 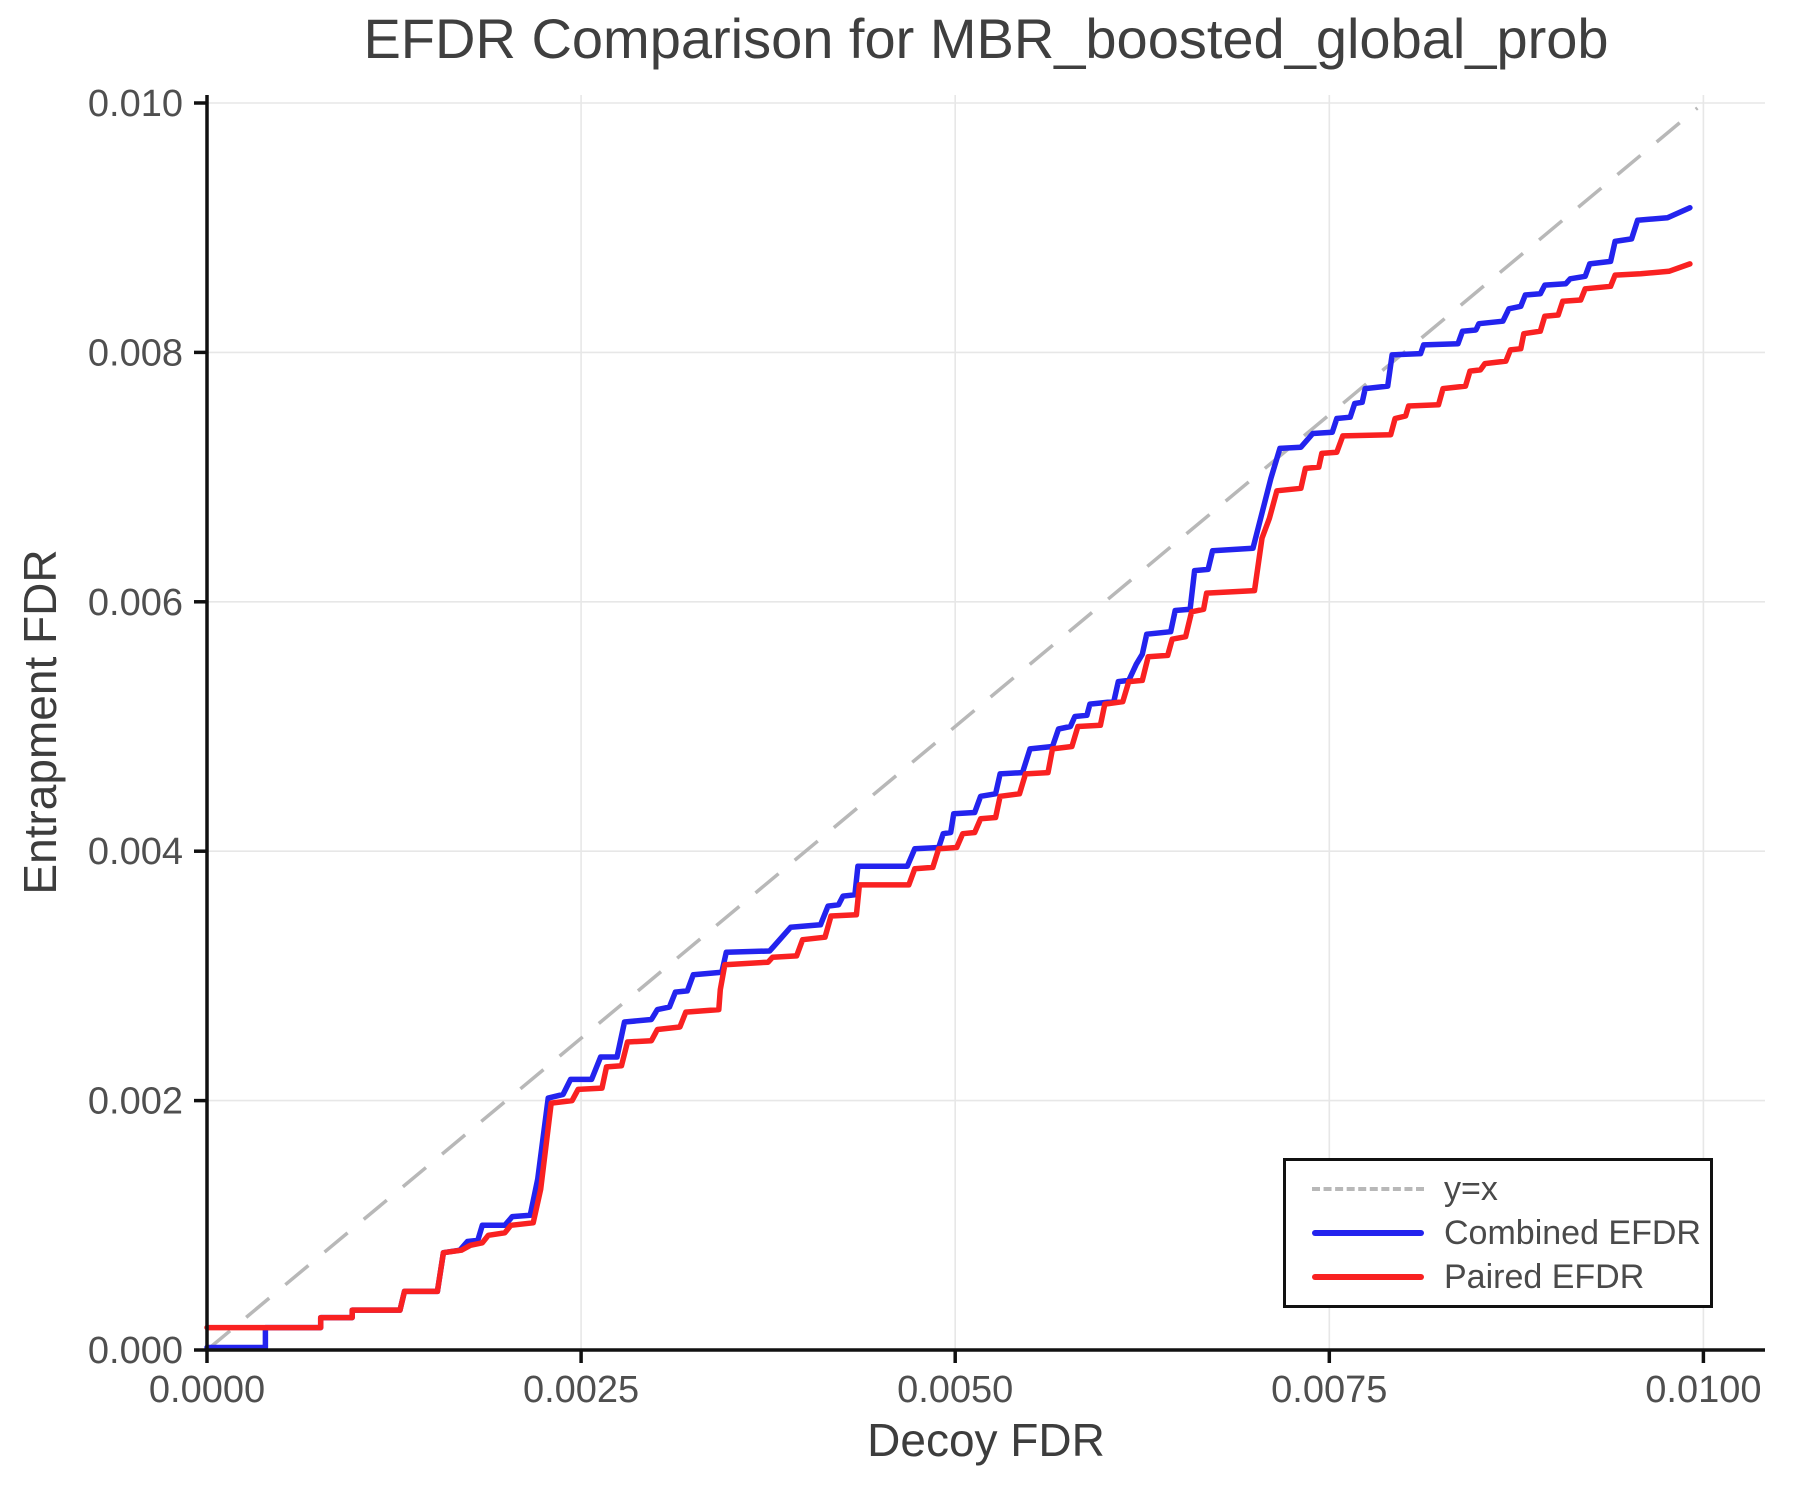 What do you see at coordinates (135, 353) in the screenshot?
I see `y-tick-label: 0.008` at bounding box center [135, 353].